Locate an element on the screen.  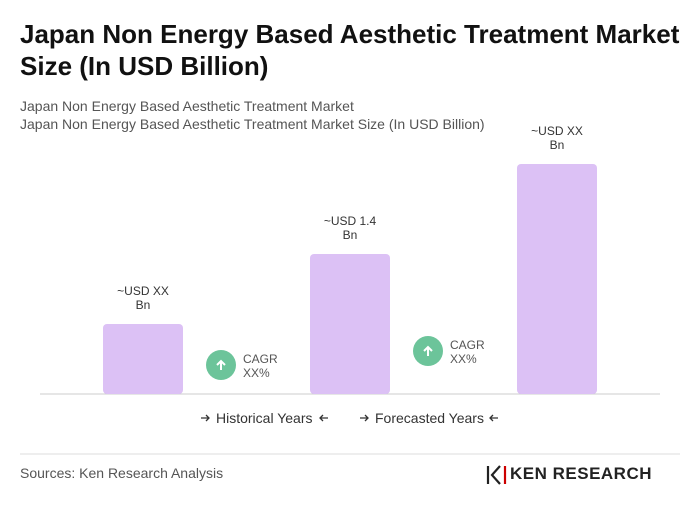
value-label: ~USD 1.4 Bn is located at coordinates (350, 228).